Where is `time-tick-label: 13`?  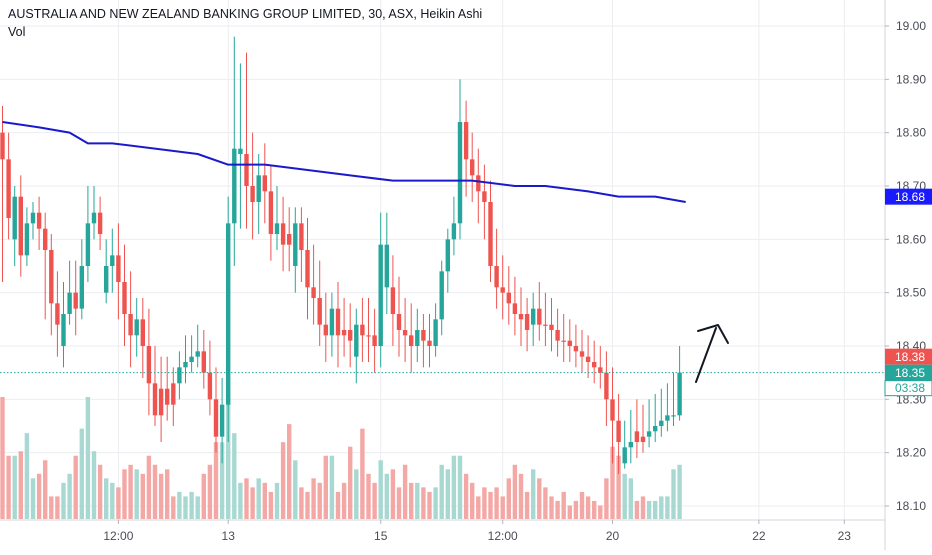
time-tick-label: 13 is located at coordinates (229, 536).